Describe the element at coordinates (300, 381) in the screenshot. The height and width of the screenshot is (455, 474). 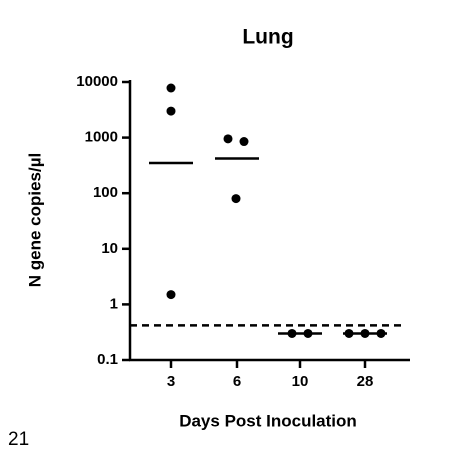
I see `x-tick-label: 10` at that location.